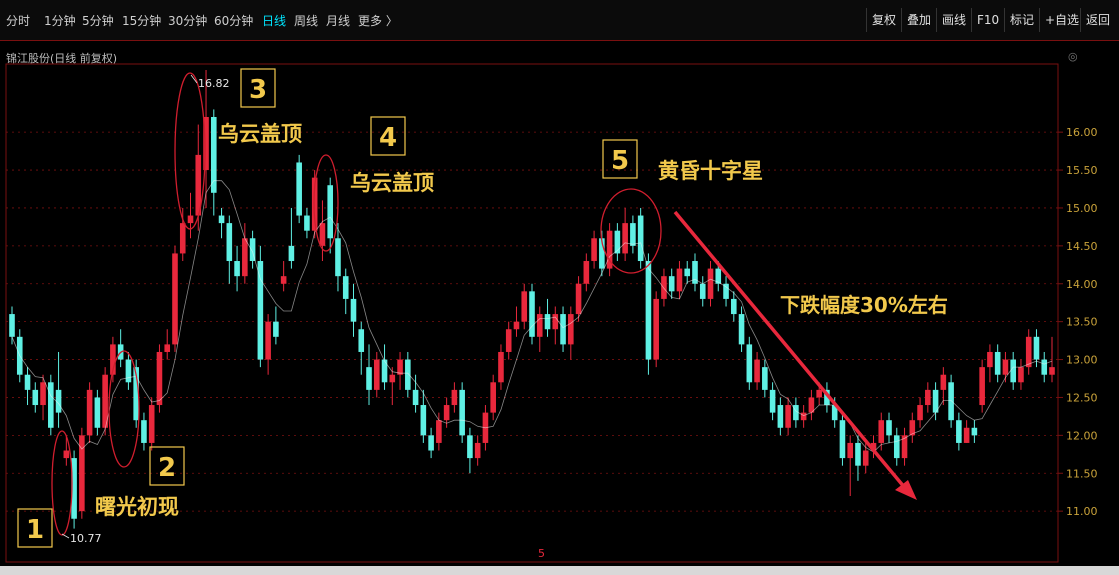 The image size is (1119, 575). I want to click on tab-daily: 日线, so click(274, 21).